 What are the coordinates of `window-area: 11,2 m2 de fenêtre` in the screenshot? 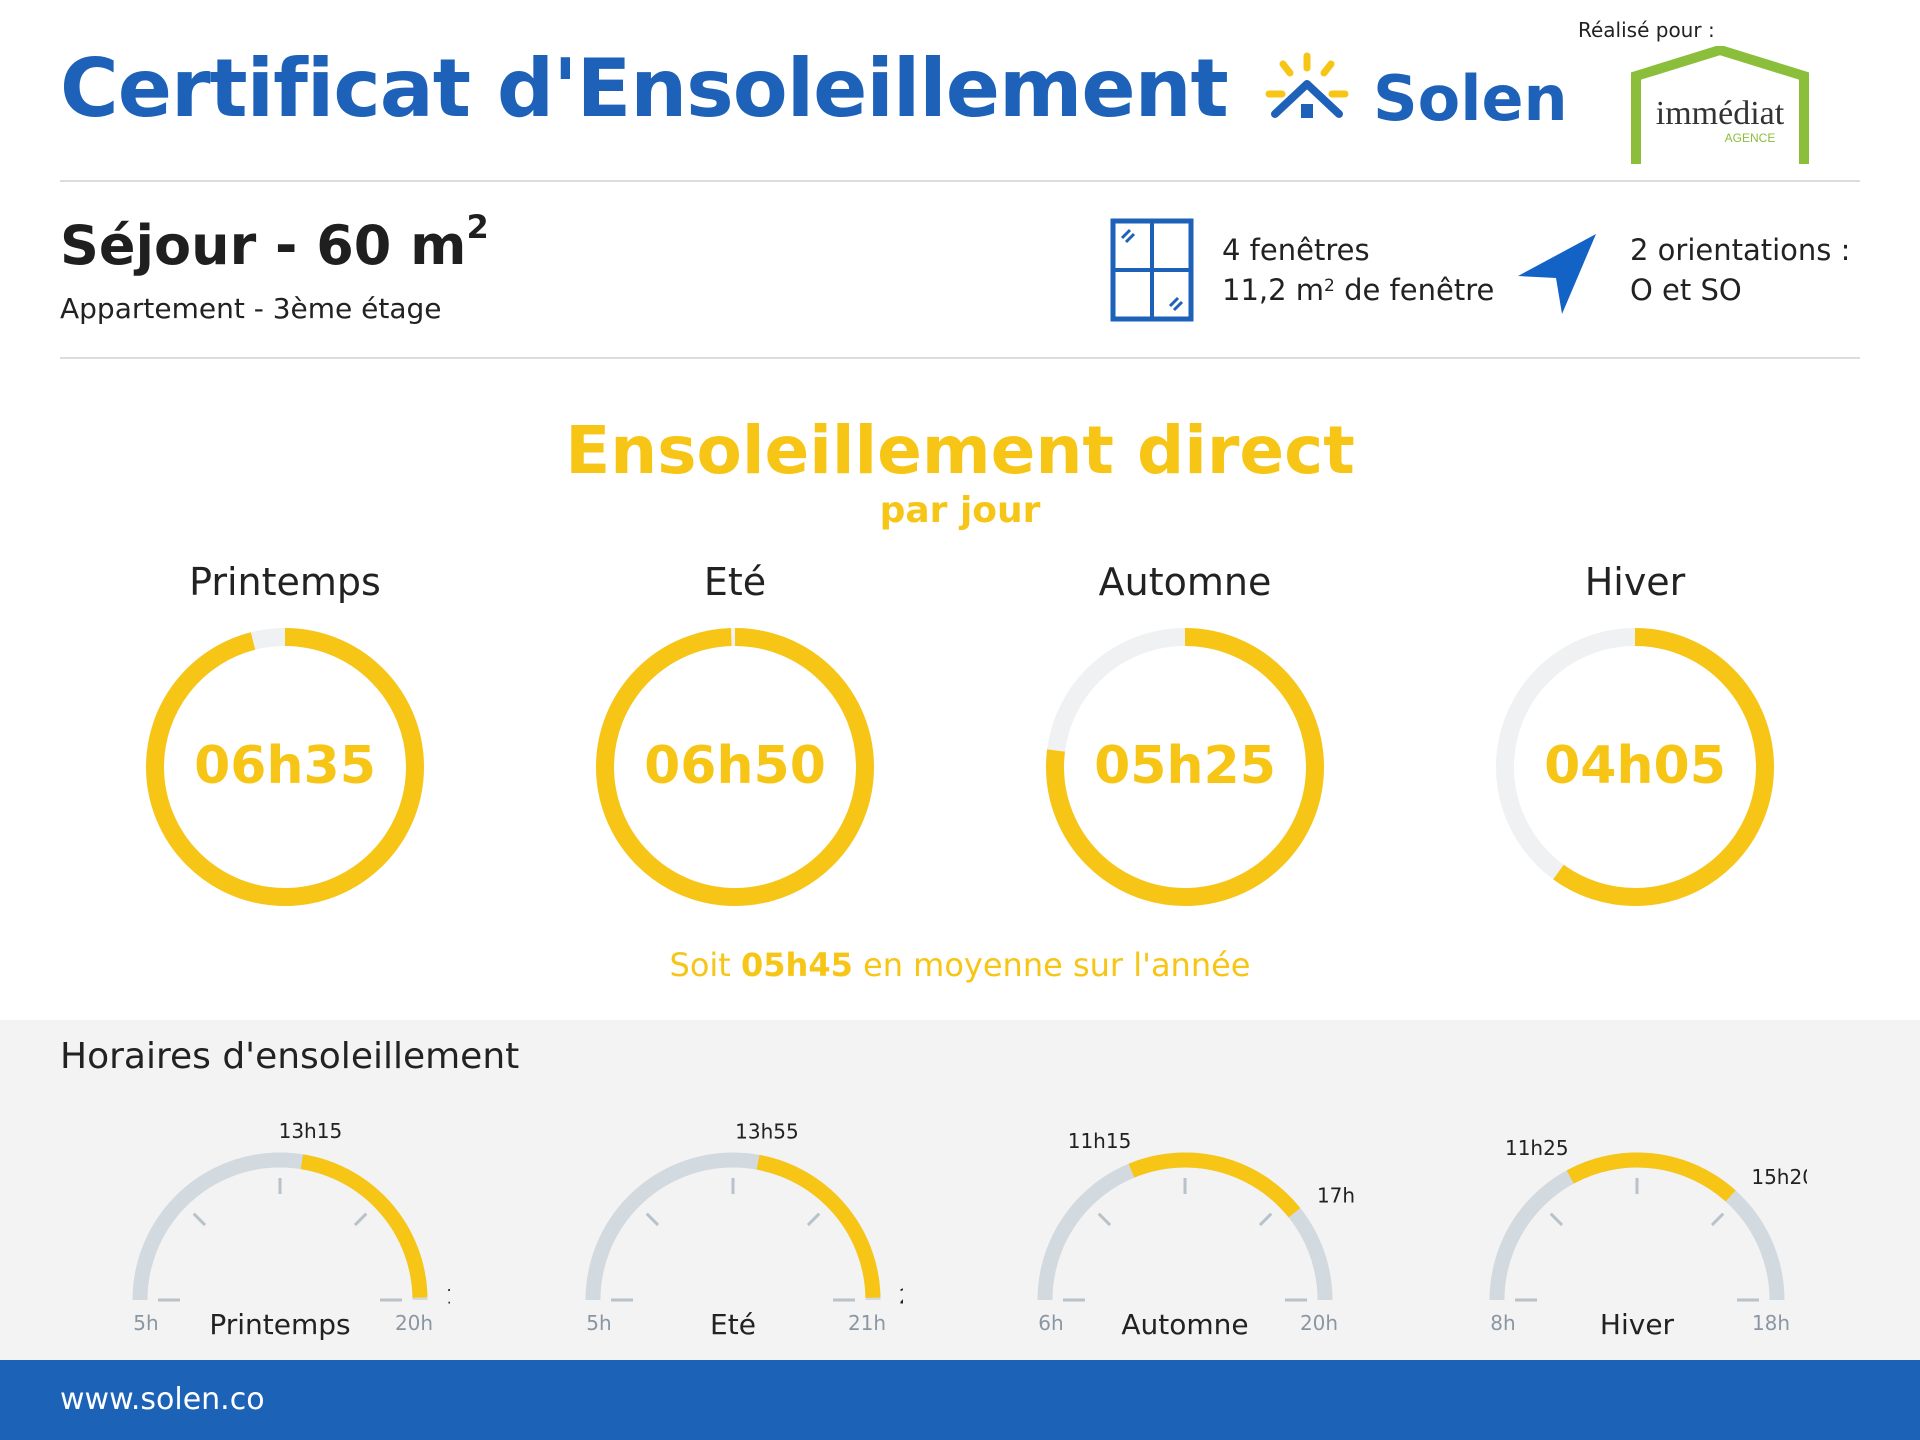 It's located at (1358, 290).